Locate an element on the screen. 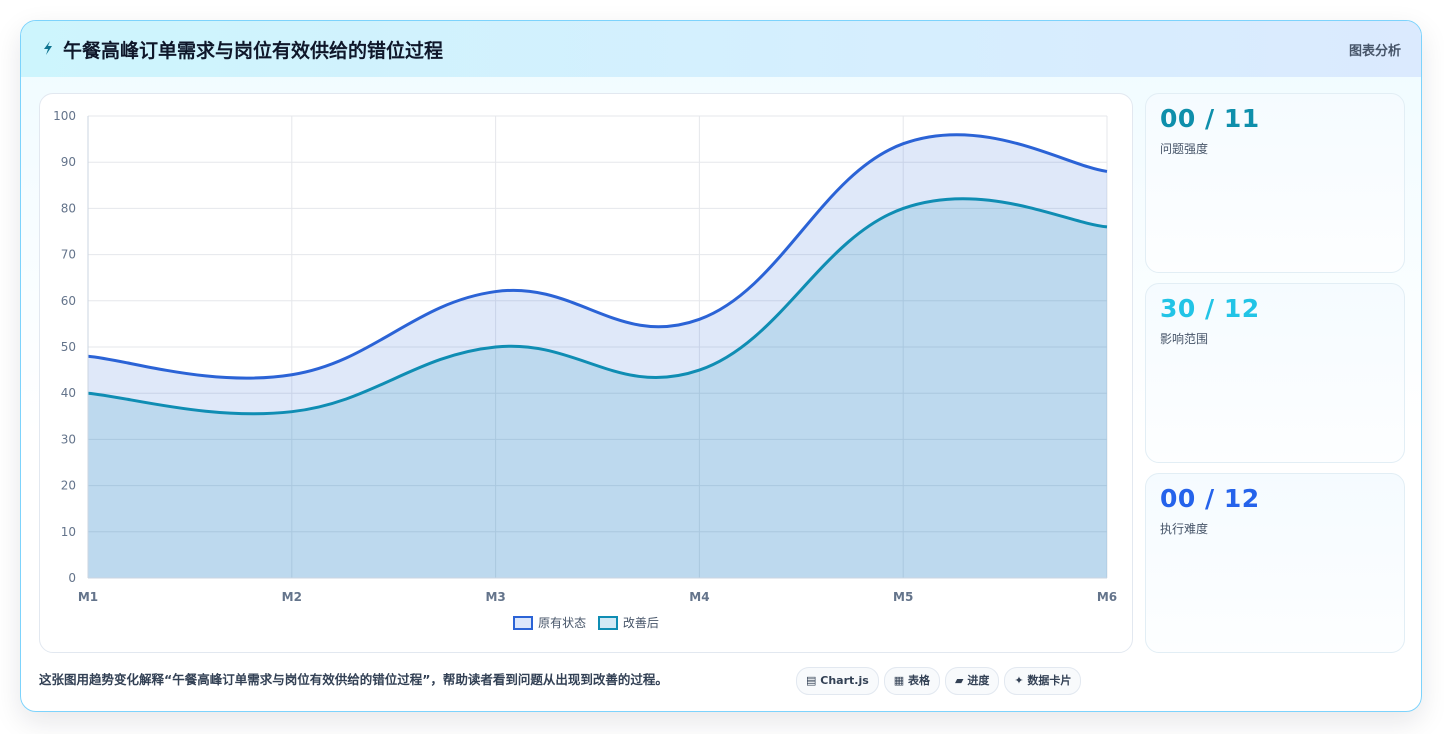 Image resolution: width=1444 pixels, height=734 pixels. stat-label: 影响范围 is located at coordinates (1184, 339).